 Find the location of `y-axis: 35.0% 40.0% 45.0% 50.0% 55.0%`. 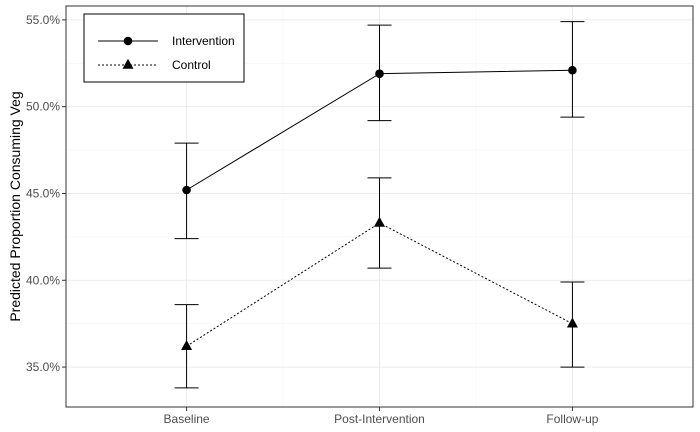

y-axis: 35.0% 40.0% 45.0% 50.0% 55.0% is located at coordinates (46, 193).